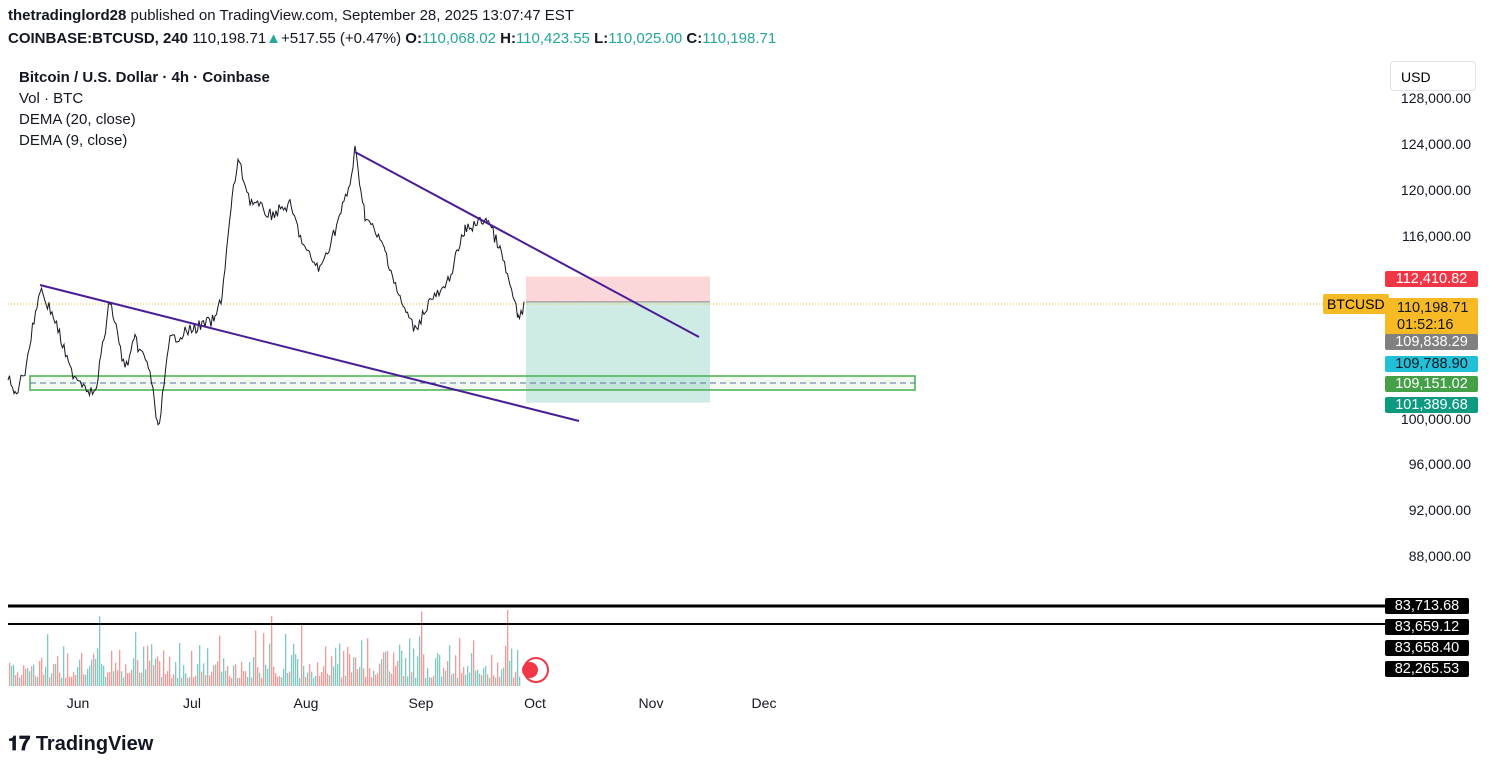 The image size is (1491, 768). I want to click on currency-button: USD, so click(1433, 76).